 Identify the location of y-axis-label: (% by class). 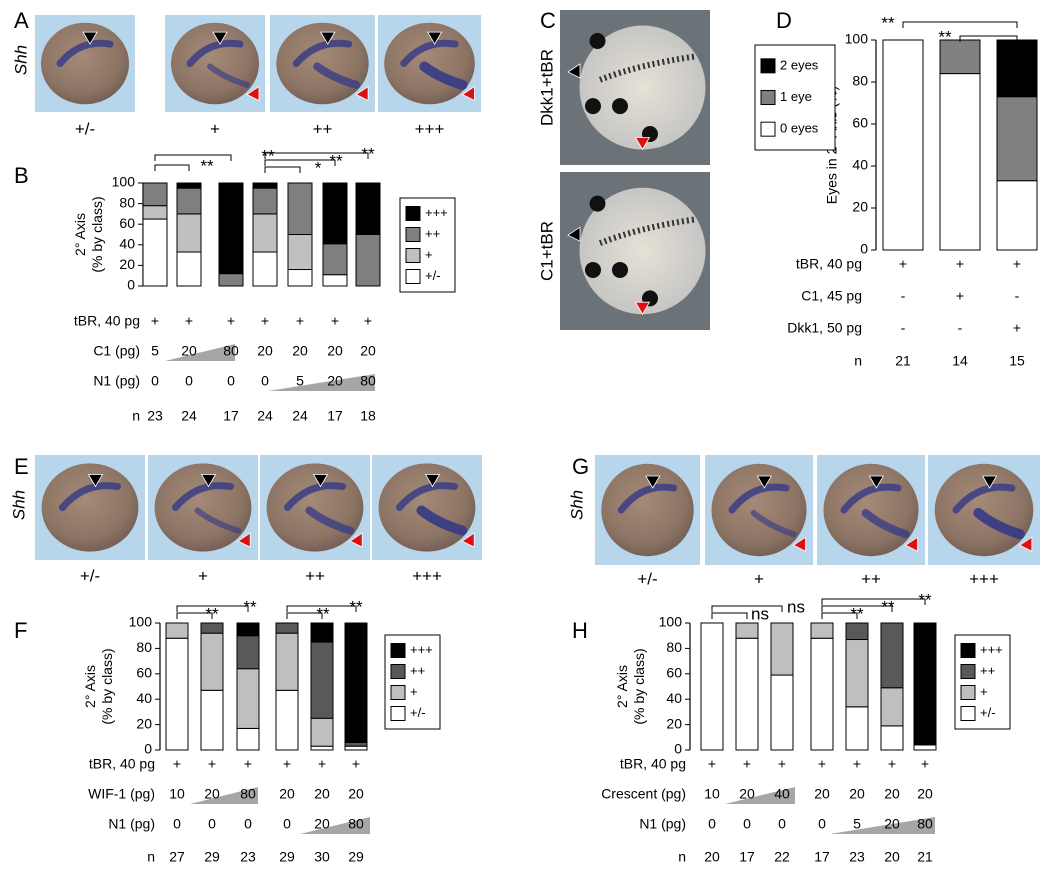
(107, 686).